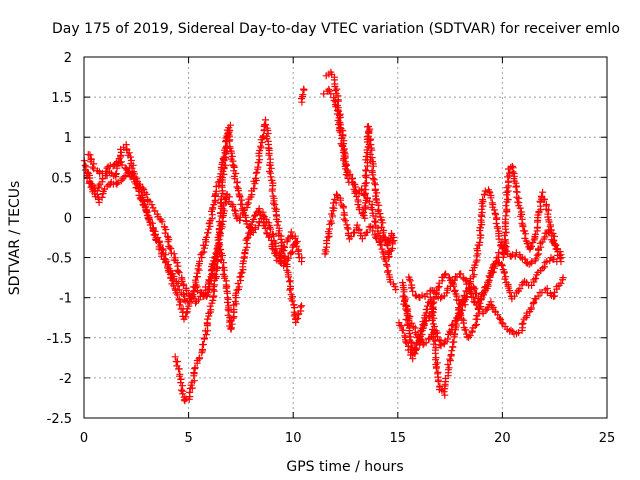 The width and height of the screenshot is (640, 480). I want to click on x-tick-label: 5, so click(188, 438).